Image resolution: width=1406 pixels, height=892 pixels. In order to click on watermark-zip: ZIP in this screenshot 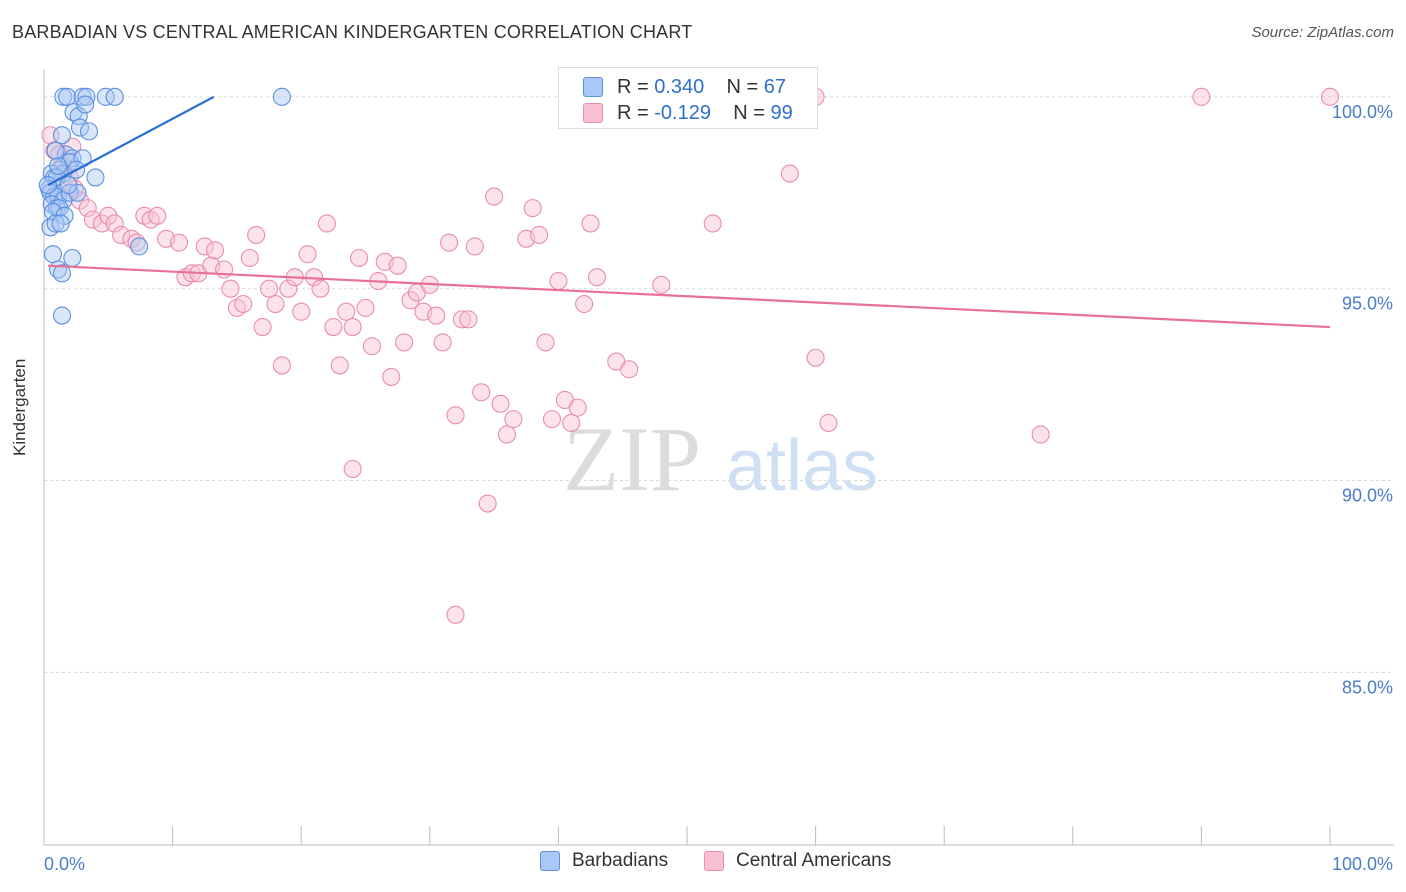, I will do `click(632, 459)`.